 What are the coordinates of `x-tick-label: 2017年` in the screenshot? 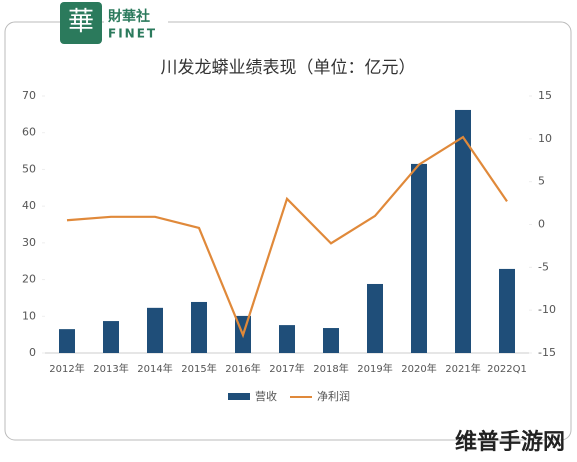 It's located at (286, 368).